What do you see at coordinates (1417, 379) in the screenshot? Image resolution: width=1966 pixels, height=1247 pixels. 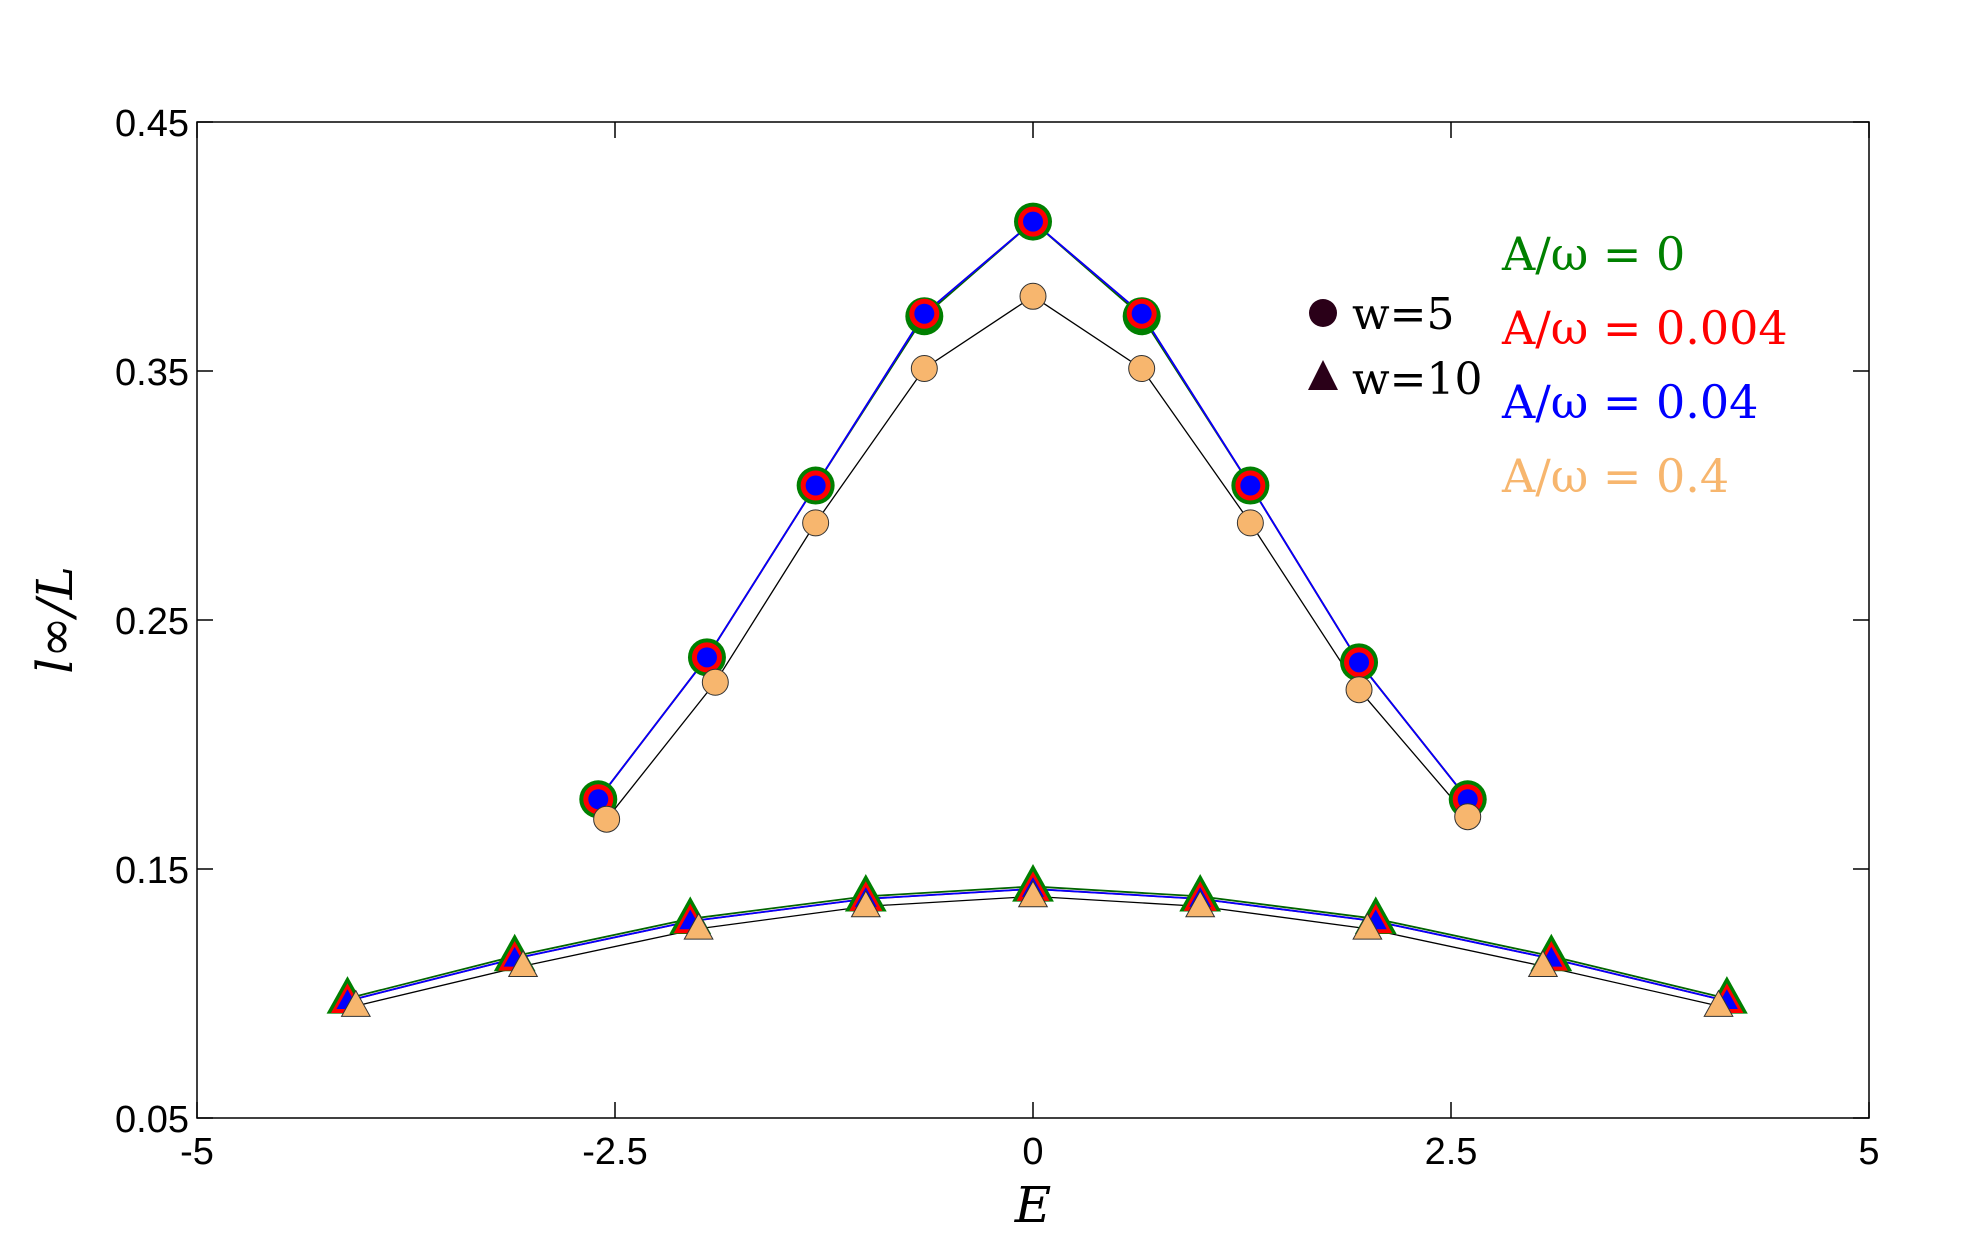 I see `marker-legend-label: w=10` at bounding box center [1417, 379].